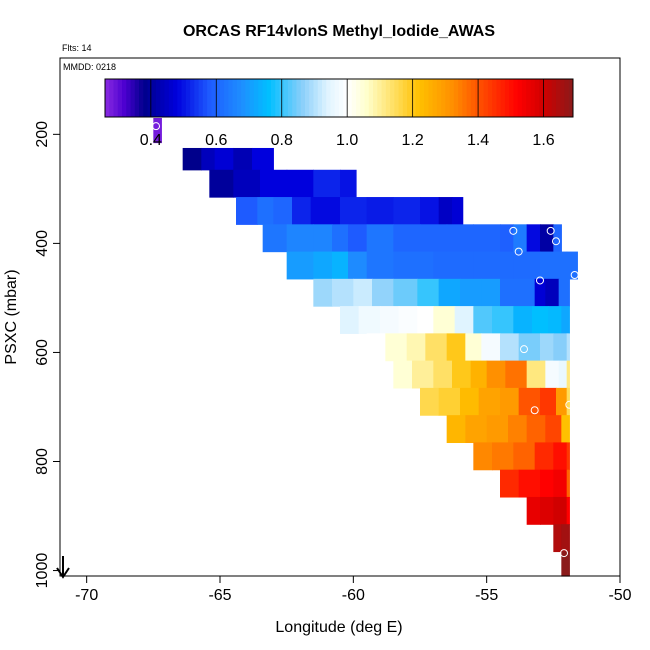  Describe the element at coordinates (339, 31) in the screenshot. I see `chart-title: ORCAS RF14vlonS Methyl_Iodide_AWAS` at that location.